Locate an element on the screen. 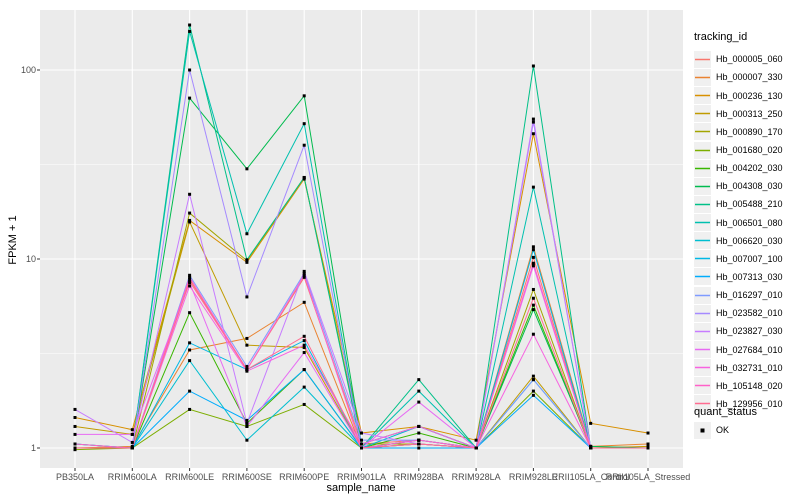 This screenshot has height=500, width=800. x-tick-label: RRIM600LE is located at coordinates (190, 477).